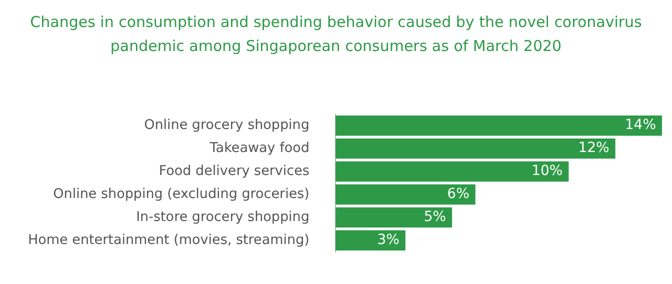 The width and height of the screenshot is (672, 284). I want to click on y-tick-label: Online shopping (excluding groceries), so click(181, 194).